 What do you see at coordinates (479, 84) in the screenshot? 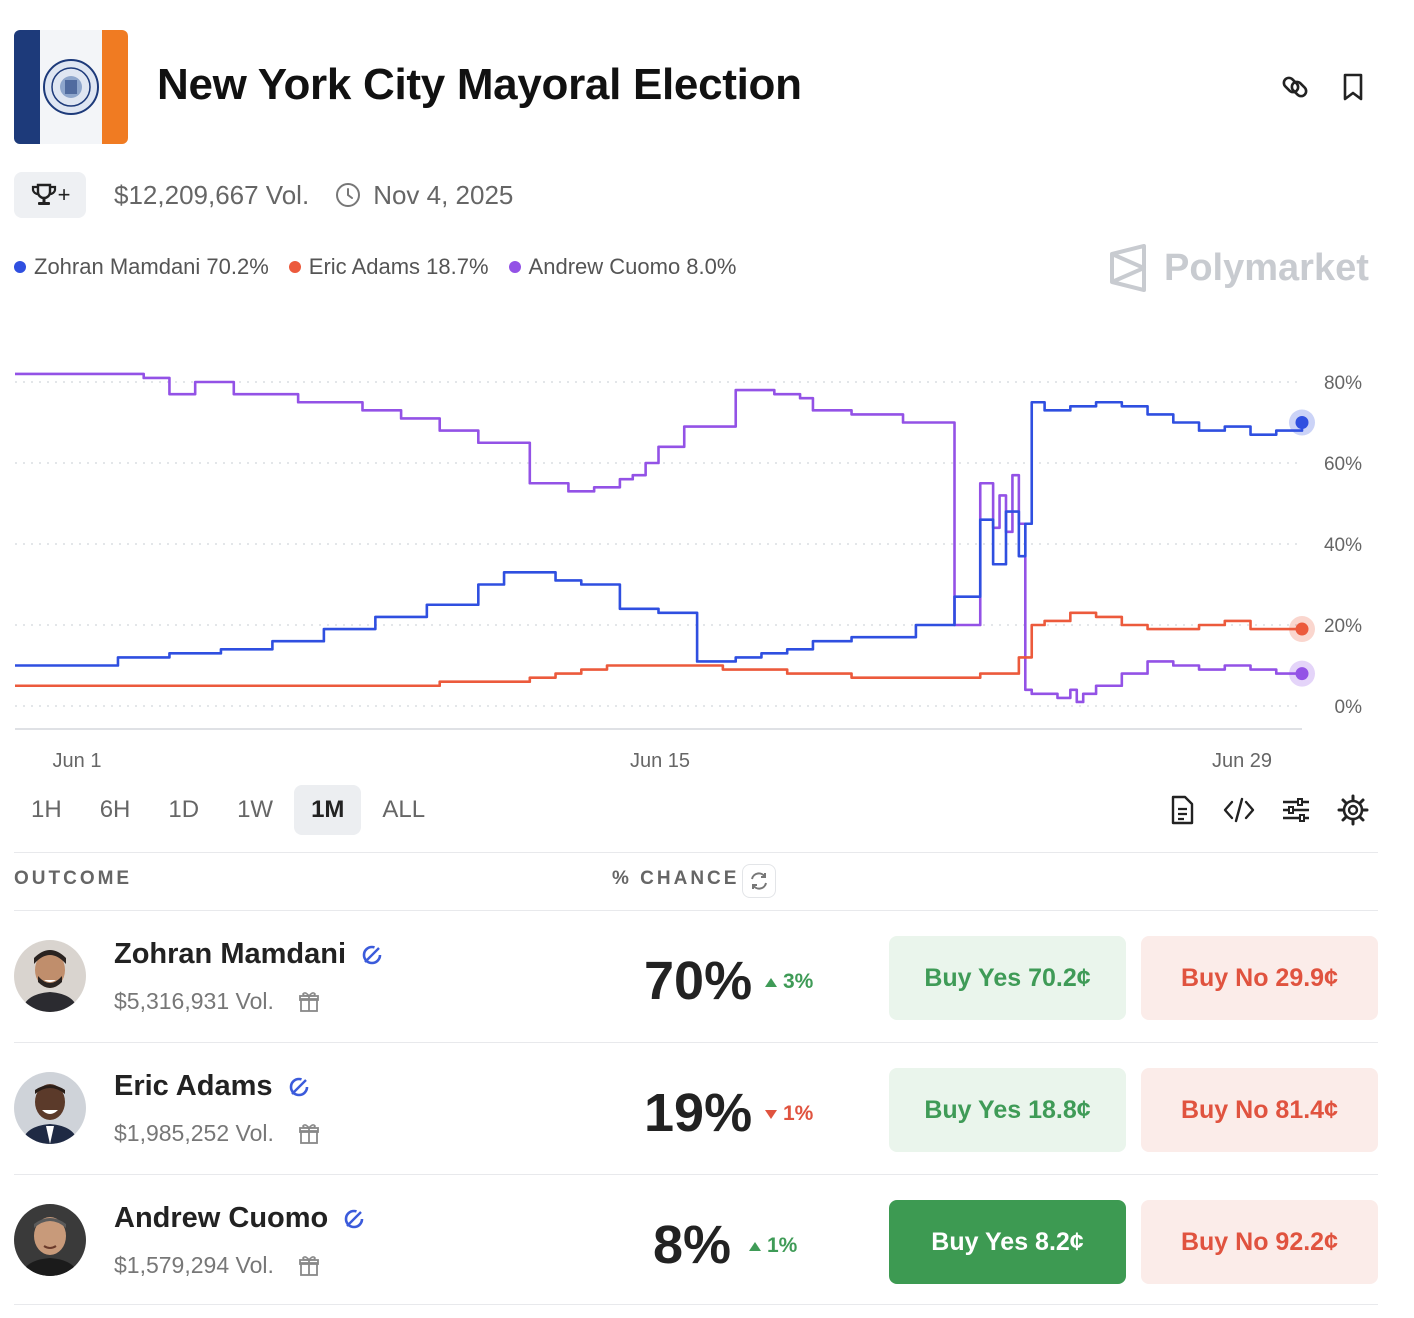
I see `page-title: New York City Mayoral Election` at bounding box center [479, 84].